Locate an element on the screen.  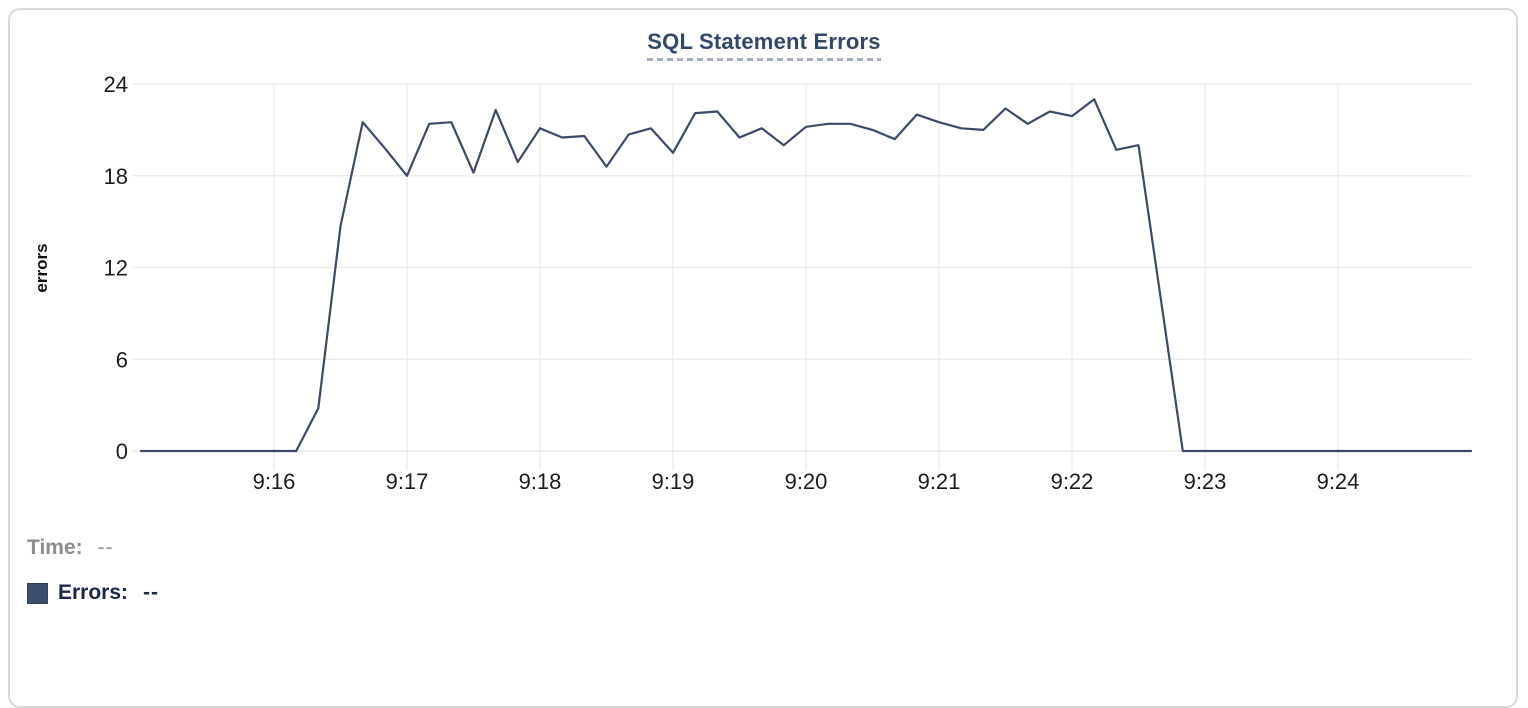
chart-title-link: SQL Statement Errors is located at coordinates (764, 45).